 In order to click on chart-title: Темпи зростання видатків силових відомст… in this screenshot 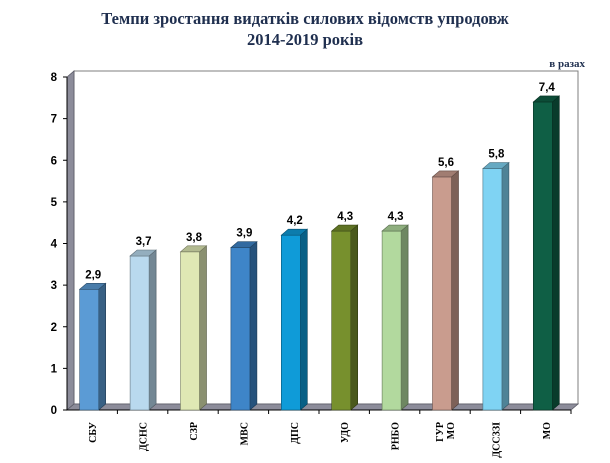, I will do `click(305, 29)`.